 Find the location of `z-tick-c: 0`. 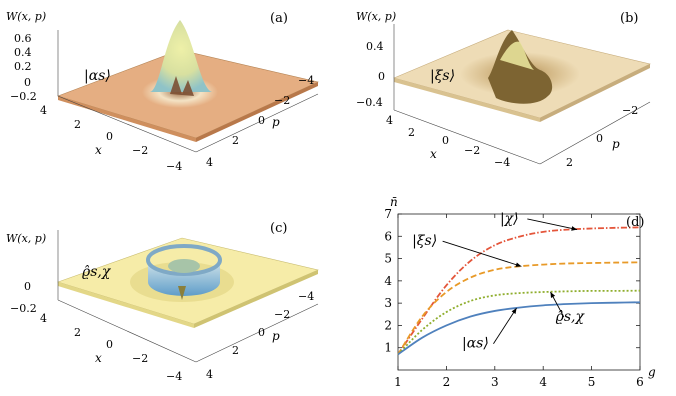

z-tick-c: 0 is located at coordinates (27, 286).